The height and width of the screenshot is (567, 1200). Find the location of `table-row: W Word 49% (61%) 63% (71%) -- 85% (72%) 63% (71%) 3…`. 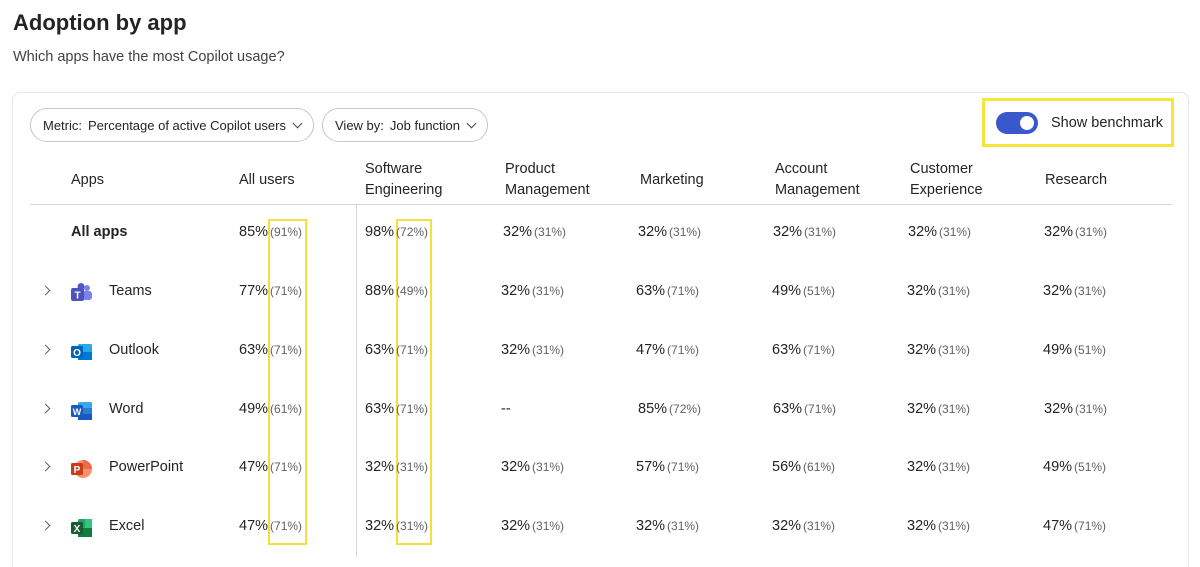

table-row: W Word 49% (61%) 63% (71%) -- 85% (72%) 63% (71%) 3… is located at coordinates (600, 411).